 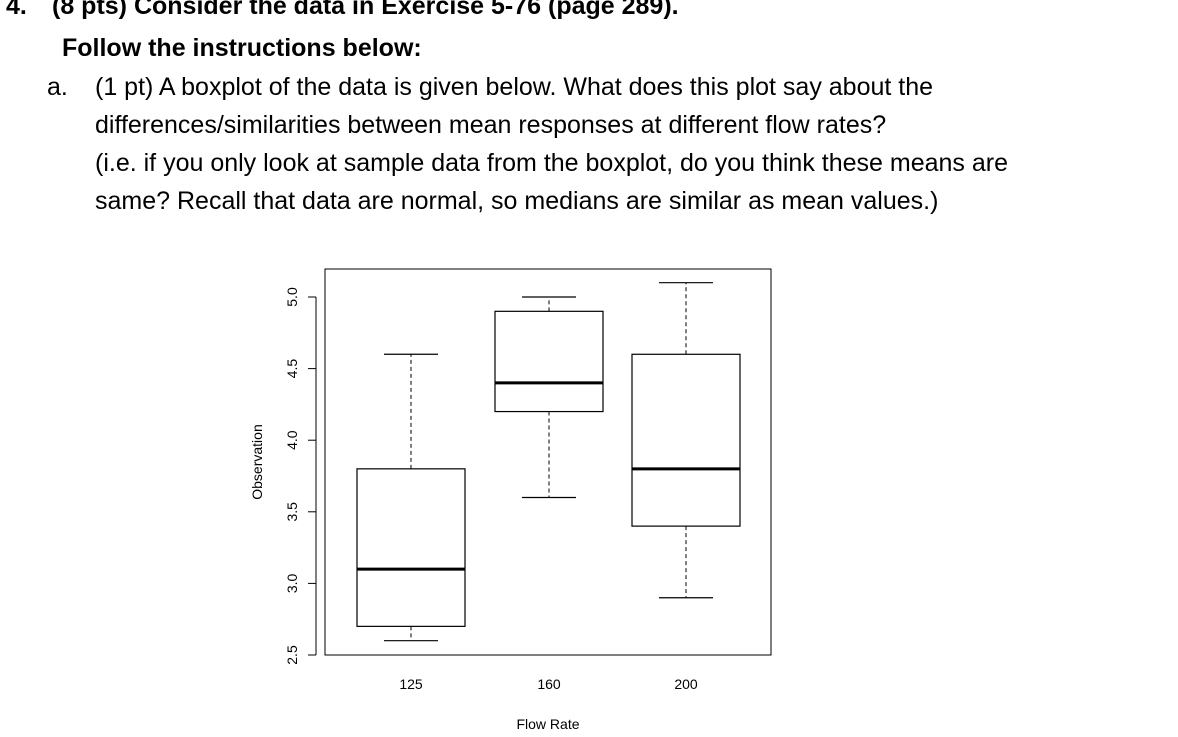 I want to click on y-tick-label: 3.5, so click(x=292, y=512).